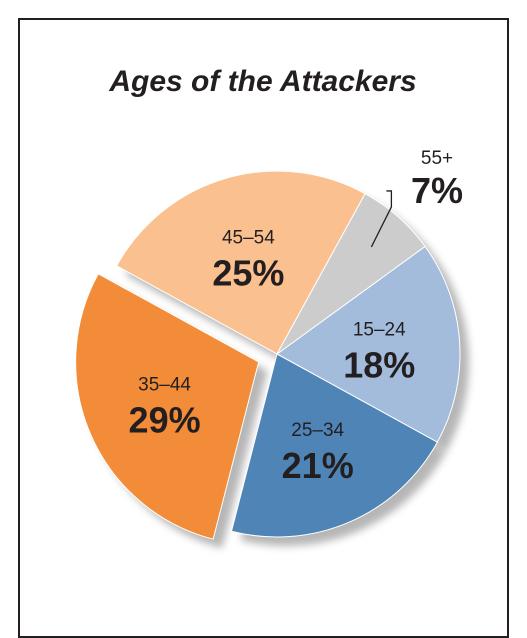 The height and width of the screenshot is (638, 527). Describe the element at coordinates (164, 385) in the screenshot. I see `slice-category-label: 35–44` at that location.